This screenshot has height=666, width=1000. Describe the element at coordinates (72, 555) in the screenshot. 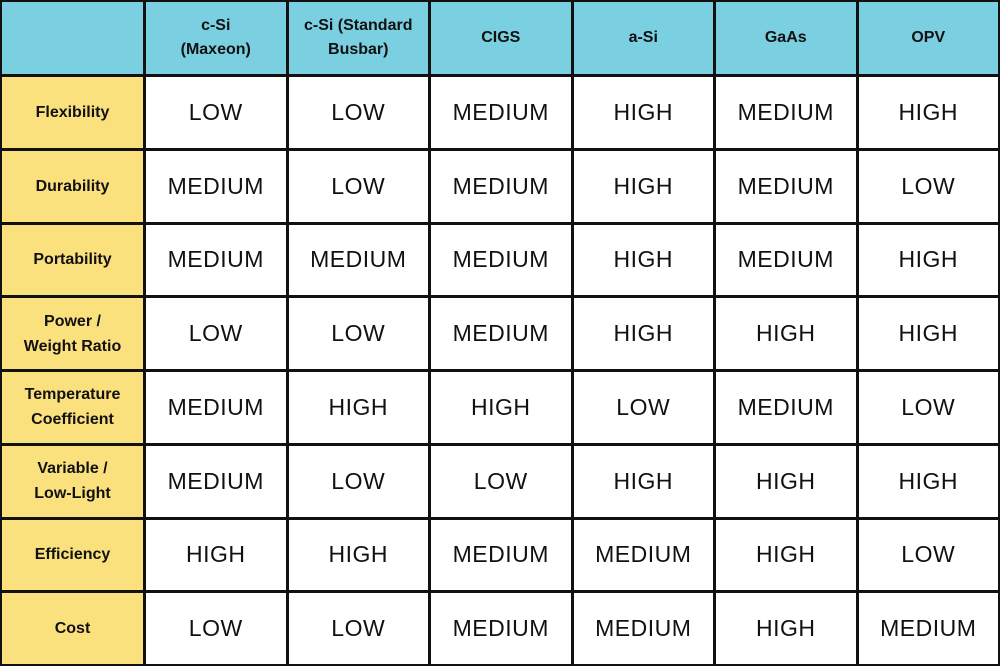

I see `row-label: Efficiency` at that location.